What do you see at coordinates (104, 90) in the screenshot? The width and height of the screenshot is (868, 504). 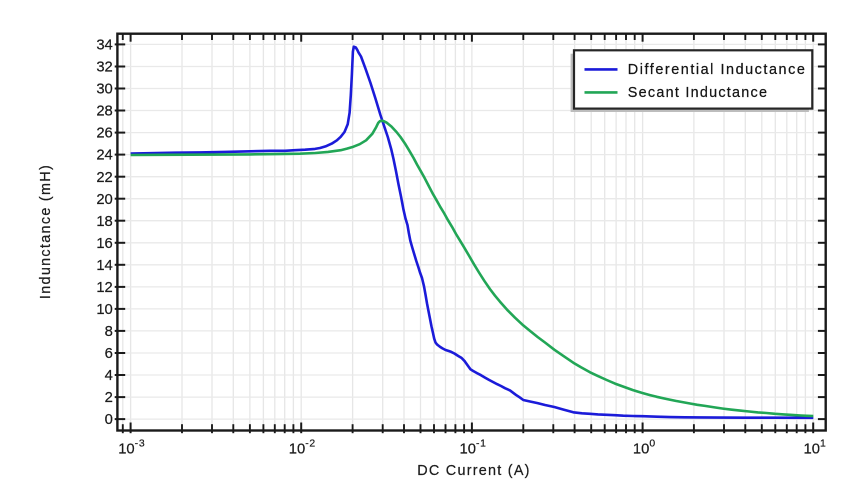 I see `svg-text: 30` at bounding box center [104, 90].